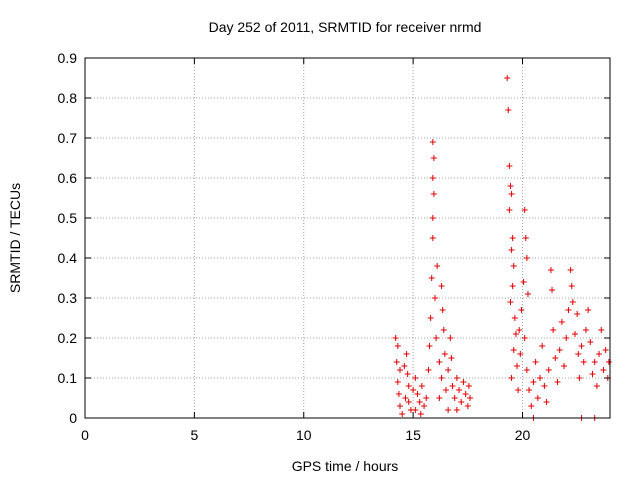 The height and width of the screenshot is (480, 640). Describe the element at coordinates (68, 258) in the screenshot. I see `y-tick-label: 0.4` at that location.